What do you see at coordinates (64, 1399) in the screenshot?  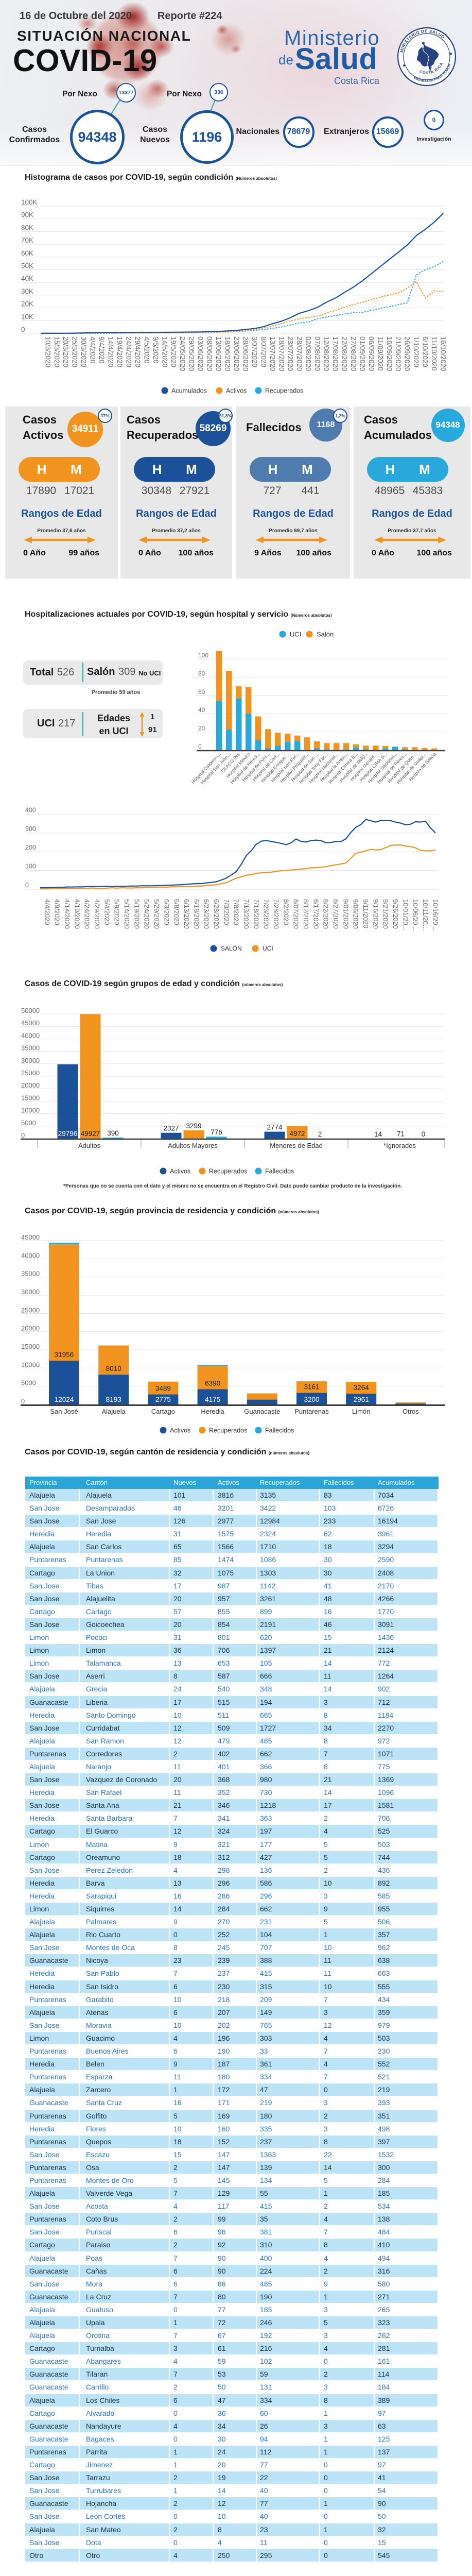 I see `svg-text: 12024` at bounding box center [64, 1399].